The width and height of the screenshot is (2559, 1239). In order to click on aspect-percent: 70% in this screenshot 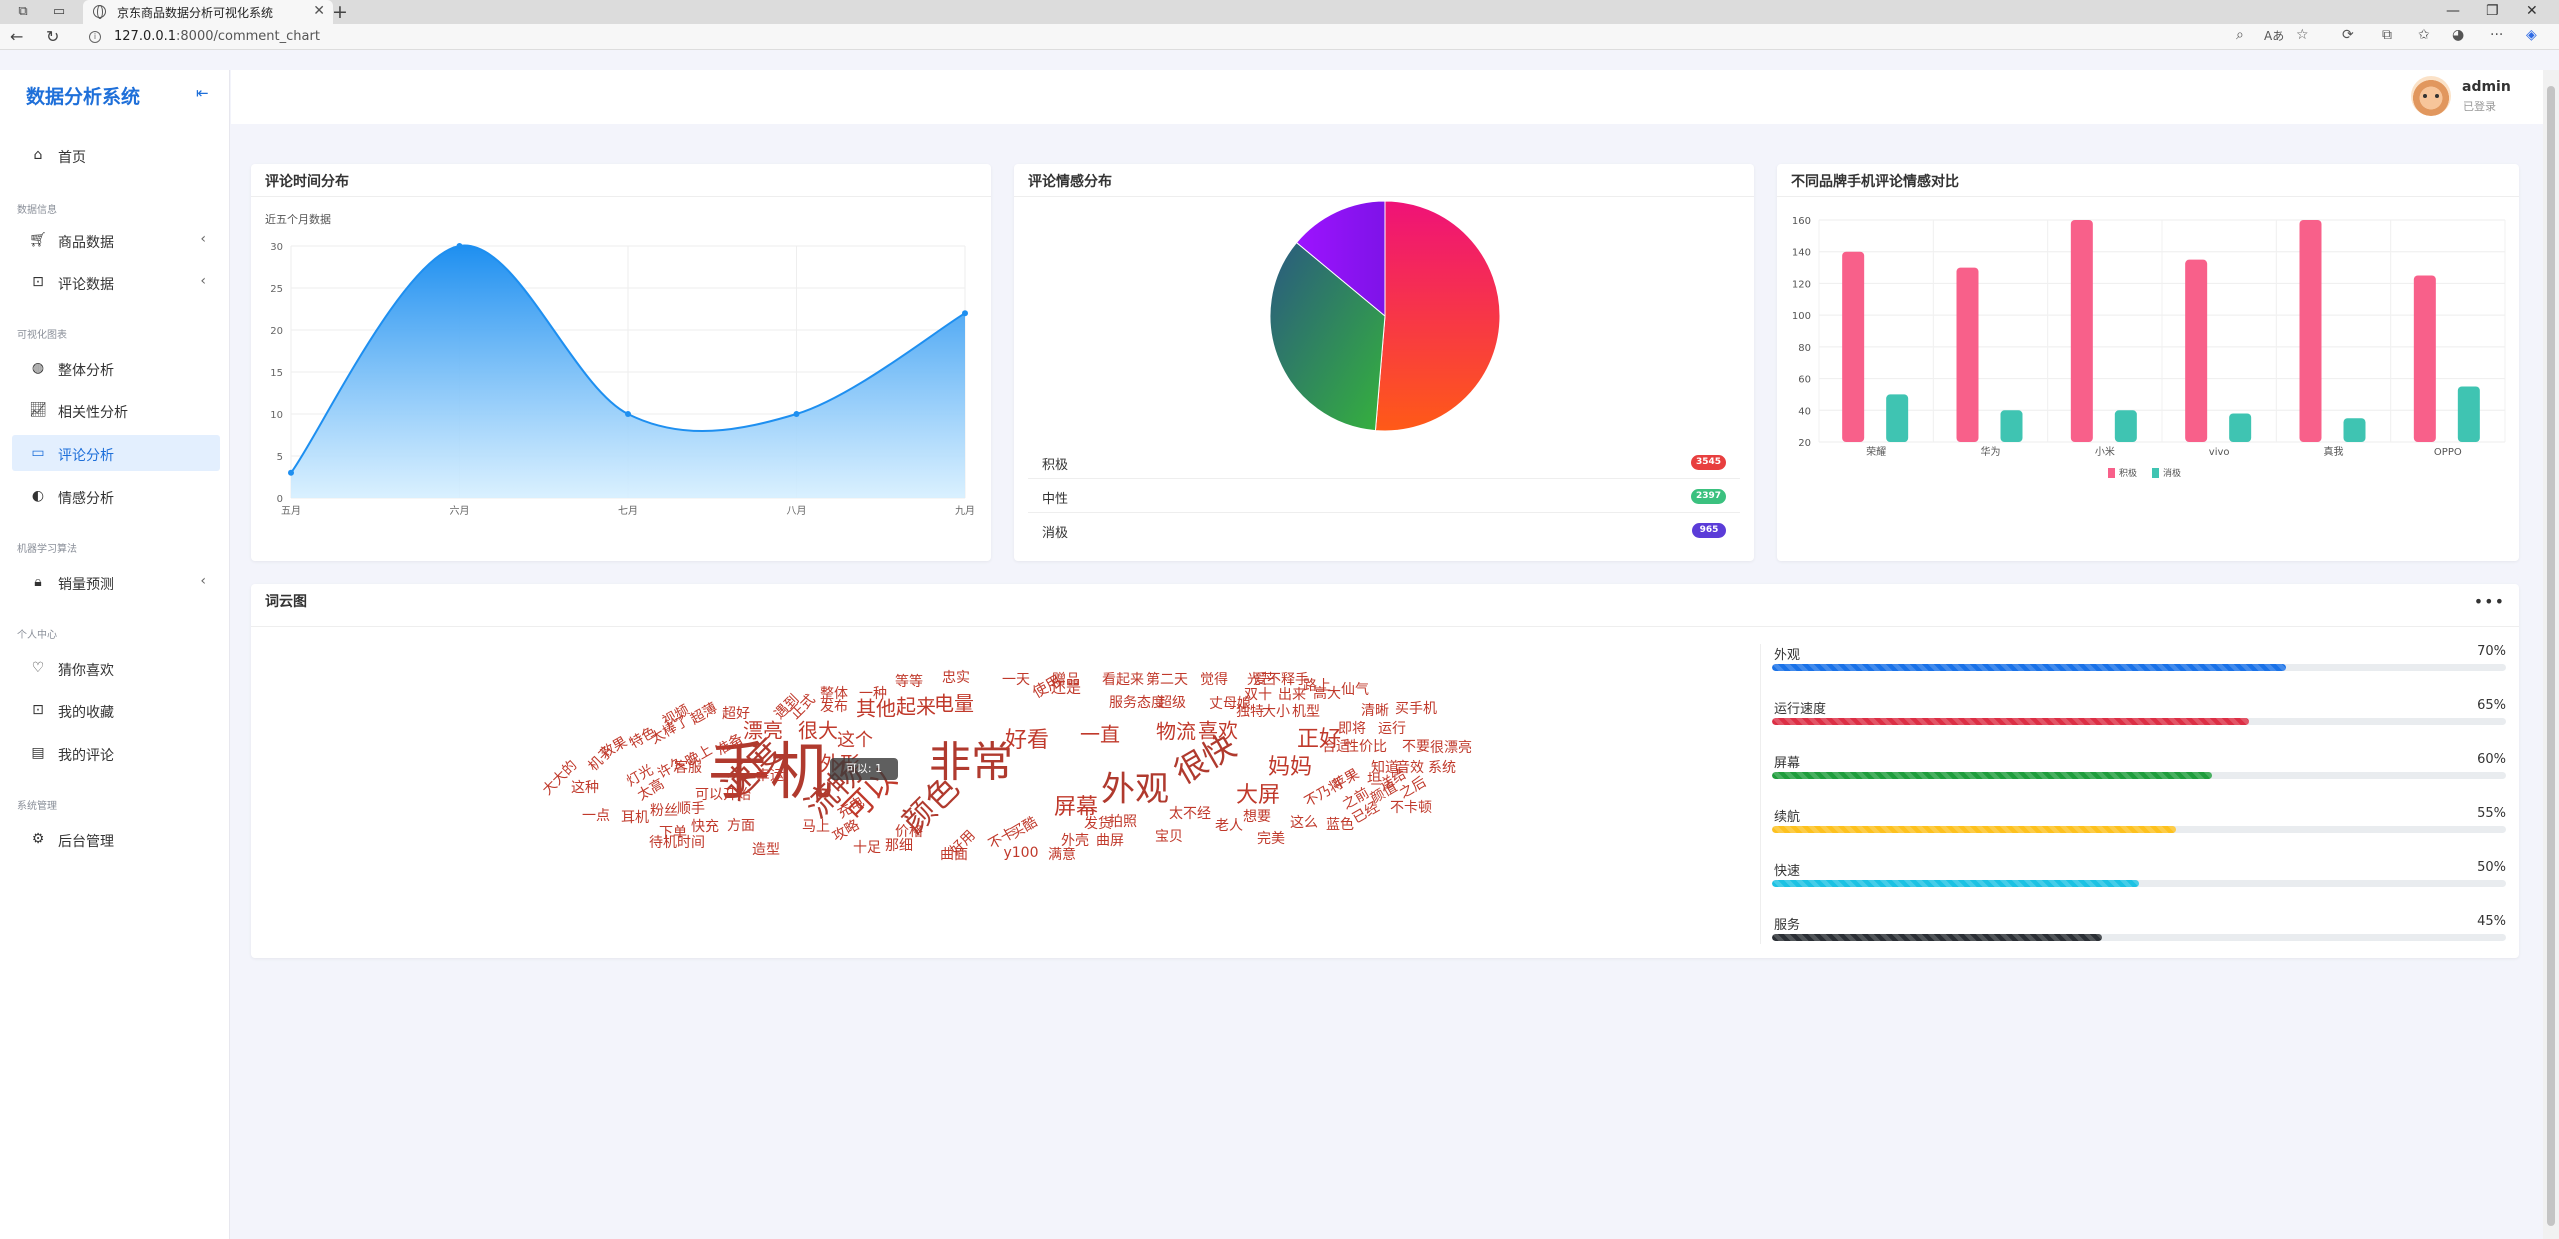, I will do `click(2491, 651)`.